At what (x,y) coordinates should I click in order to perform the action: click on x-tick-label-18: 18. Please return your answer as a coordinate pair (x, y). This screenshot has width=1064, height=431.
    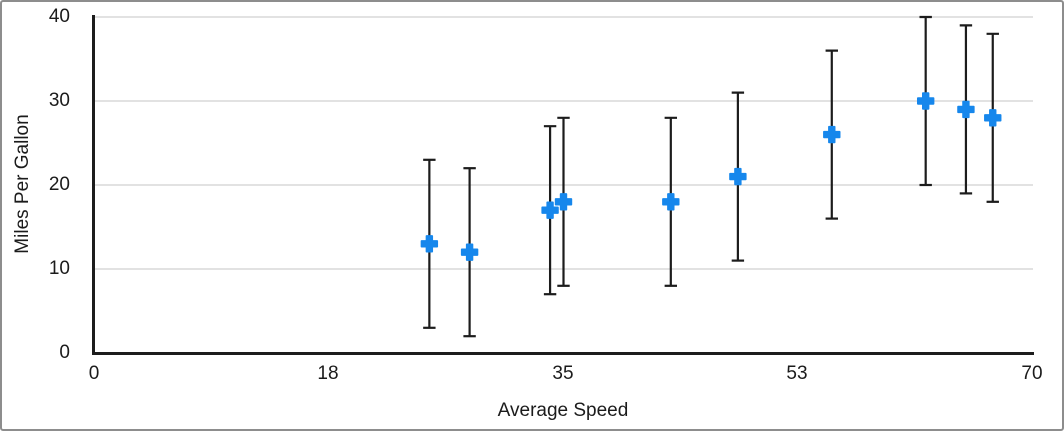
    Looking at the image, I should click on (328, 373).